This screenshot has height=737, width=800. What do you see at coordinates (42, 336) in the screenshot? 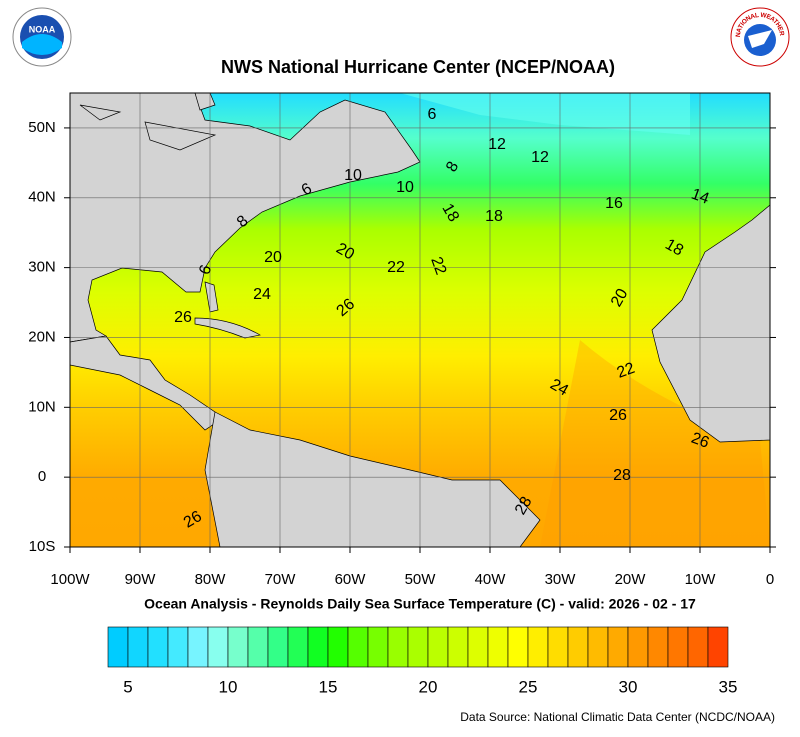
I see `y-tick-label: 20N` at bounding box center [42, 336].